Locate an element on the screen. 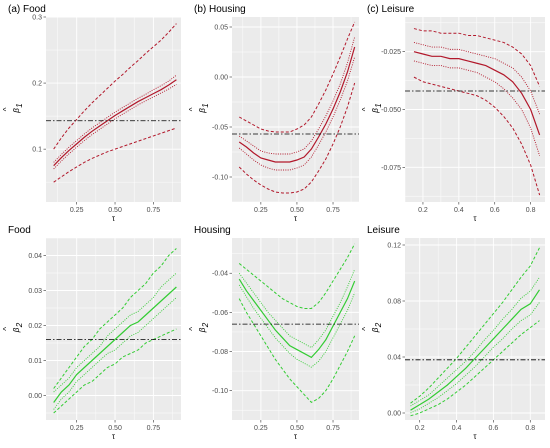 The height and width of the screenshot is (448, 550). y-tick-label: 0.01 is located at coordinates (35, 361).